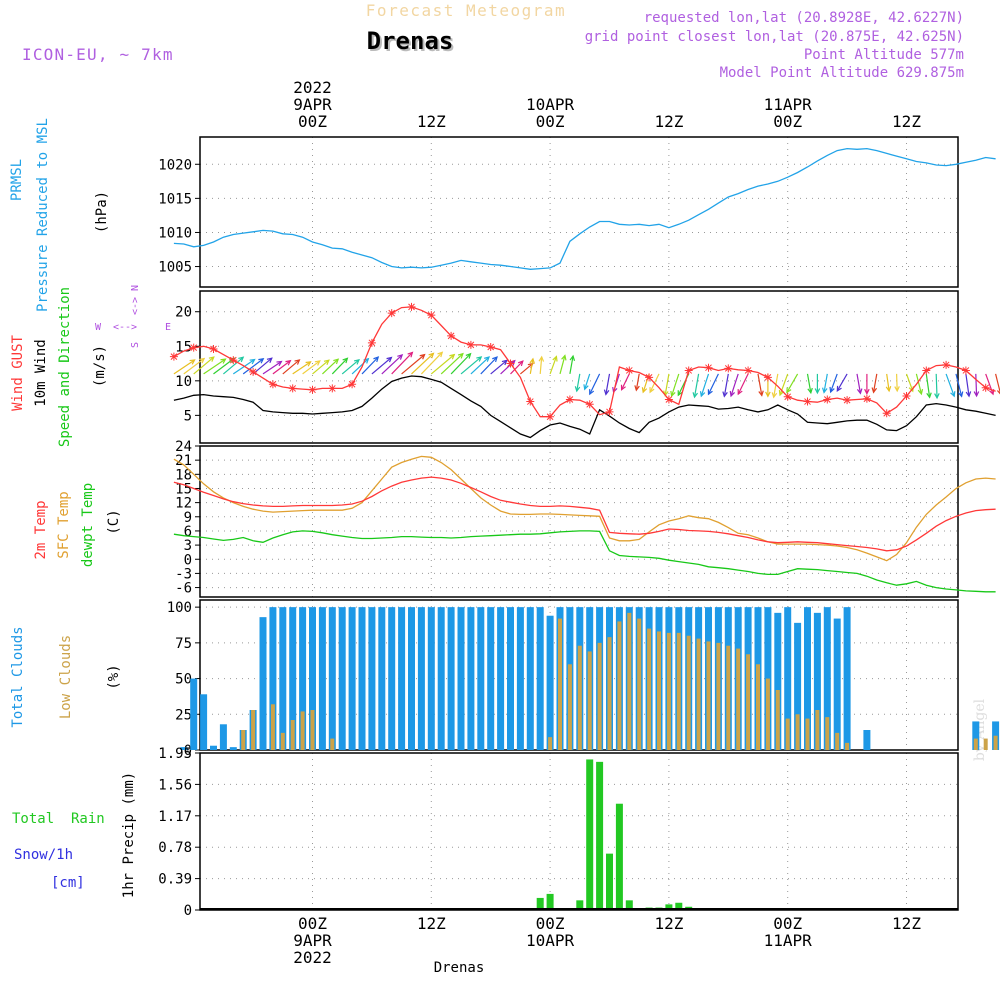  I want to click on requested-coords: requested lon,lat (20.8928E, 42.6227N), so click(804, 18).